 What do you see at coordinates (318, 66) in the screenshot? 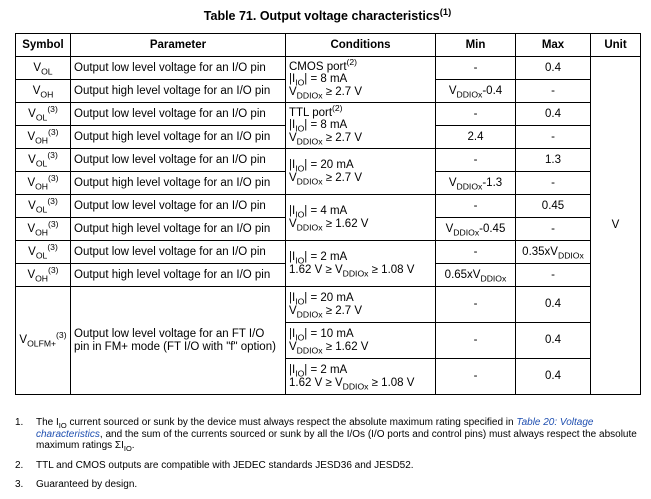
I see `text: CMOS port` at bounding box center [318, 66].